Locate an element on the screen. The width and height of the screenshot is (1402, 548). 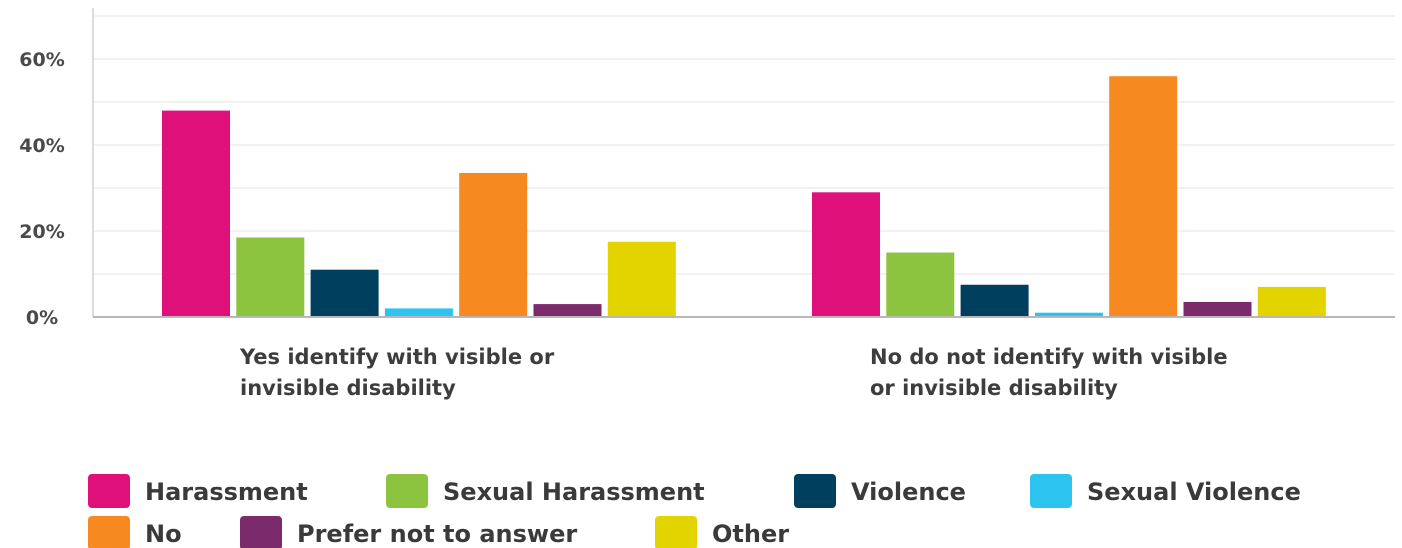
legend-label: Harassment is located at coordinates (226, 492).